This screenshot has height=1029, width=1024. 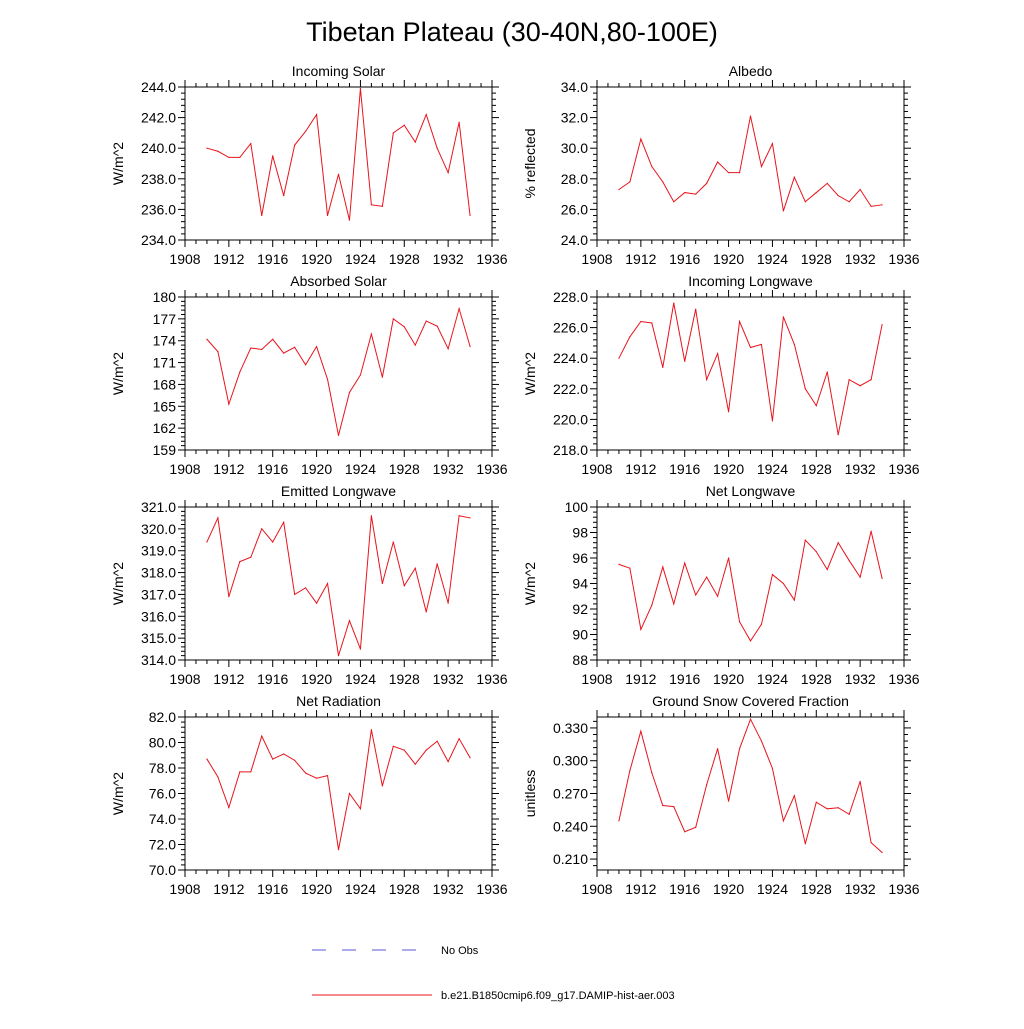 I want to click on y-tick-label: 222.0, so click(x=570, y=389).